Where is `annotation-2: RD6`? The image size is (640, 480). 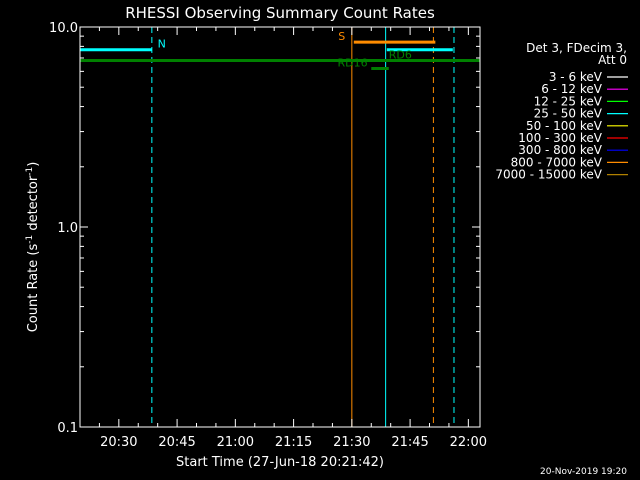 annotation-2: RD6 is located at coordinates (400, 54).